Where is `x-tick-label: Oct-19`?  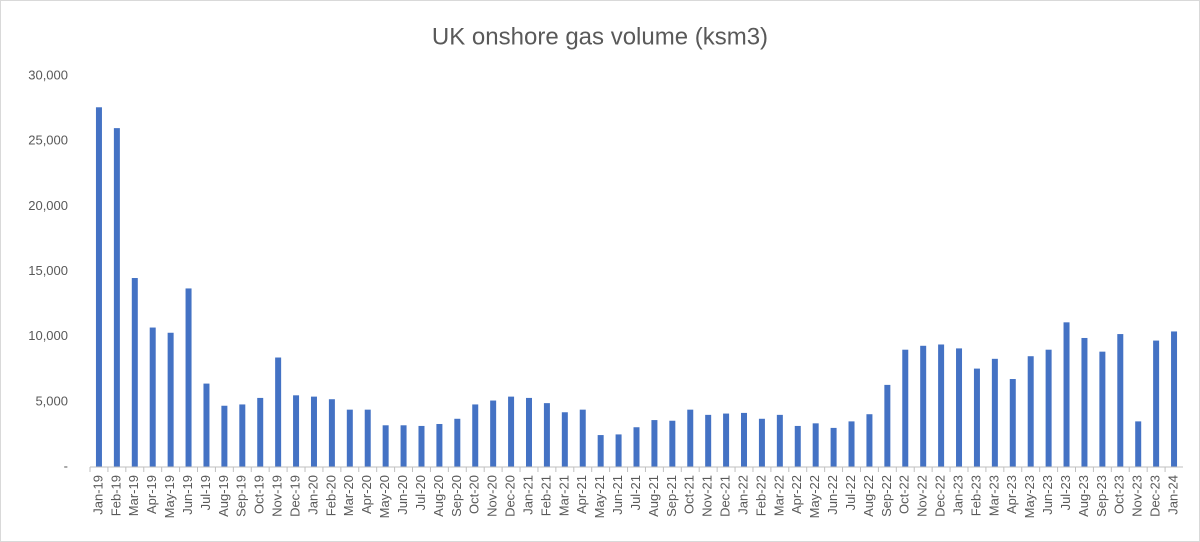 x-tick-label: Oct-19 is located at coordinates (259, 494).